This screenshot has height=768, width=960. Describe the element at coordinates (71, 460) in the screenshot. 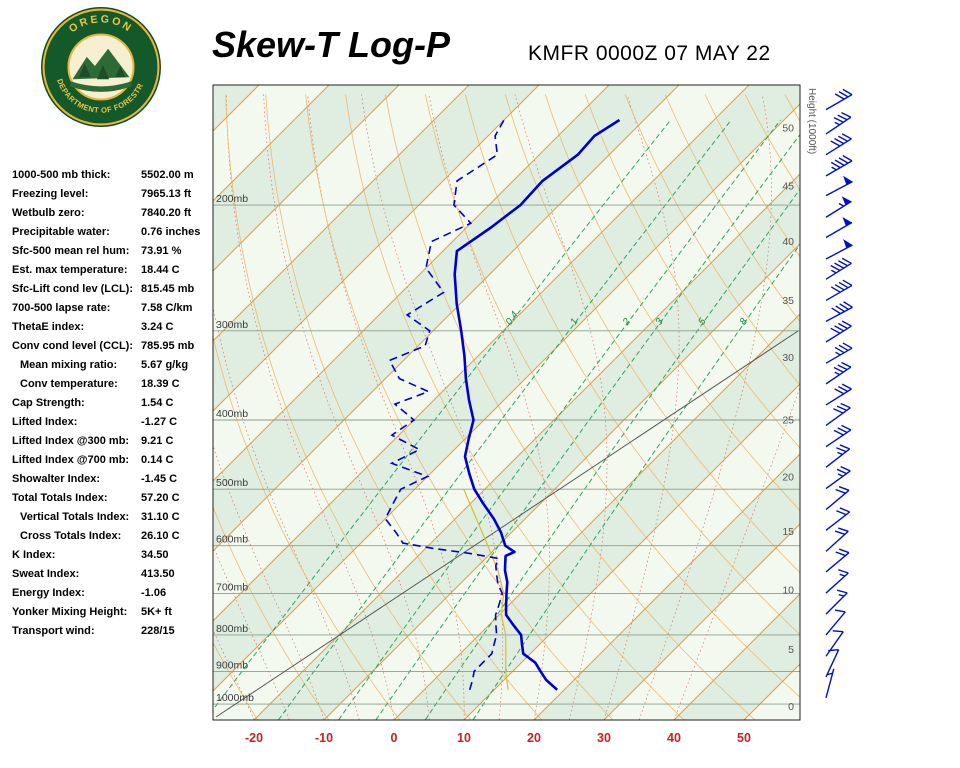

I see `stat-label: Lifted Index @700 mb:` at that location.